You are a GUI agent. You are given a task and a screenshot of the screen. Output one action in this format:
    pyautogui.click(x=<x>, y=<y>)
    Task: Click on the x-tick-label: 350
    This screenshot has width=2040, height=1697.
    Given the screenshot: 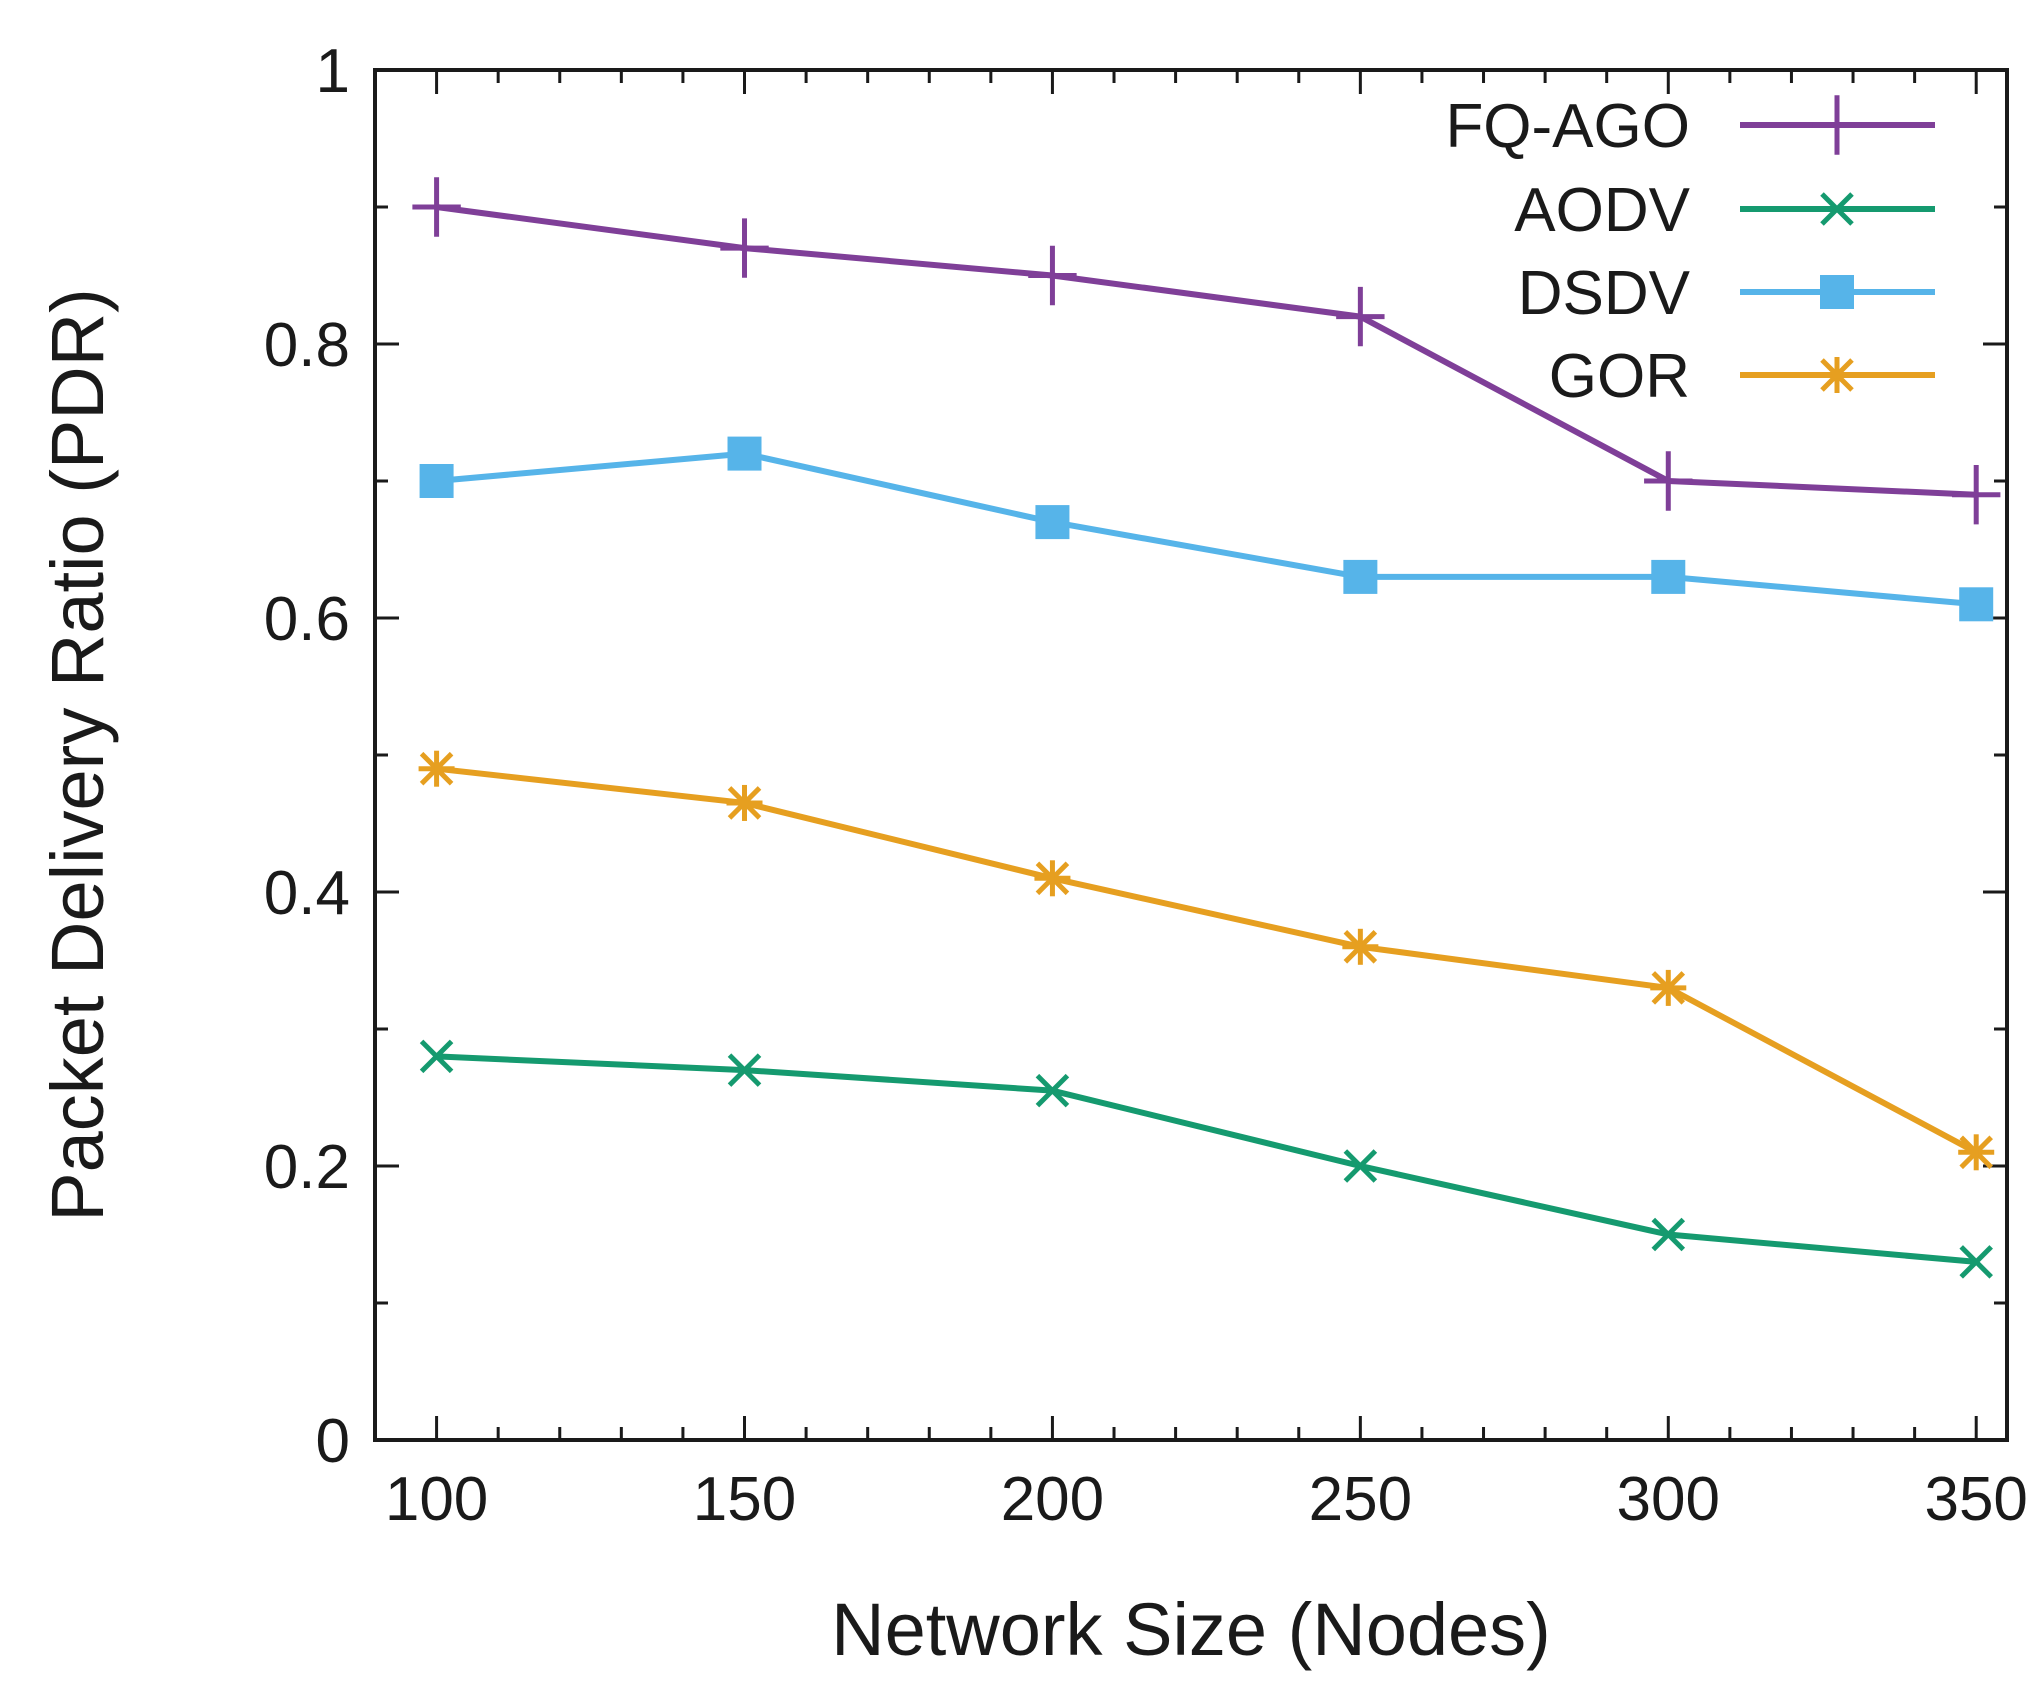 What is the action you would take?
    pyautogui.click(x=1975, y=1499)
    